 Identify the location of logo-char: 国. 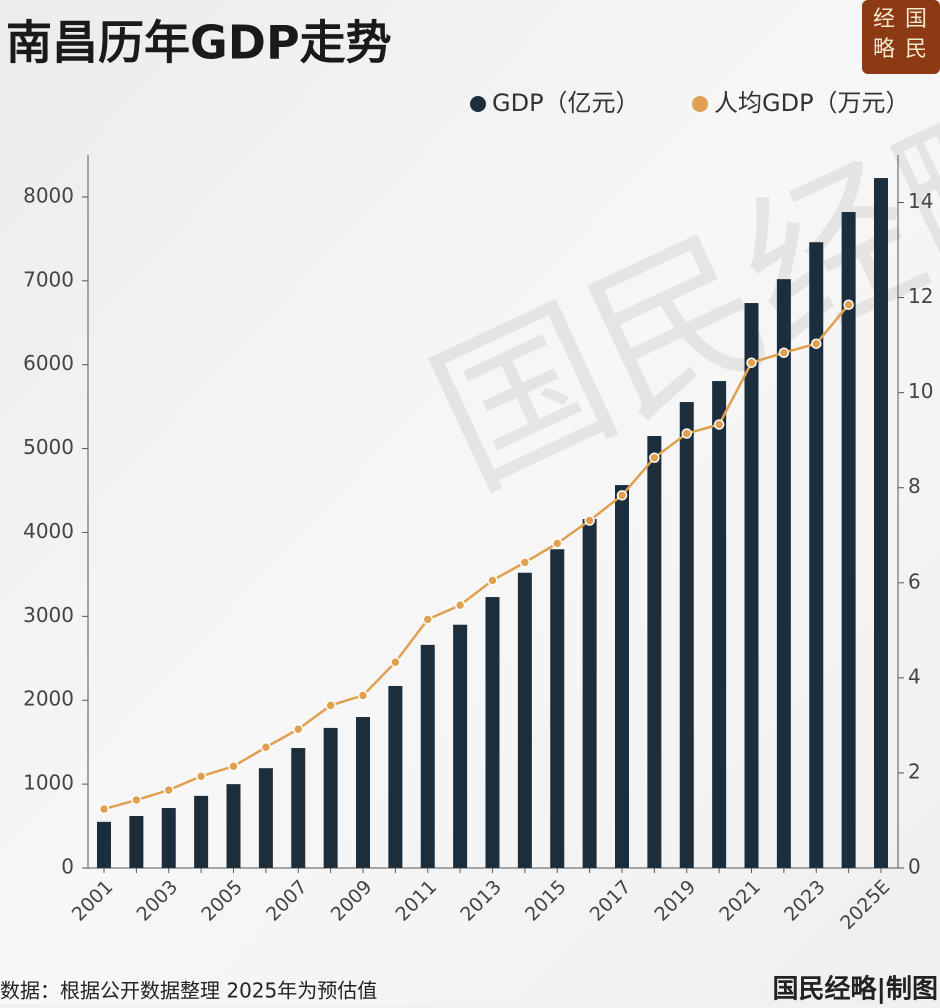
(916, 19).